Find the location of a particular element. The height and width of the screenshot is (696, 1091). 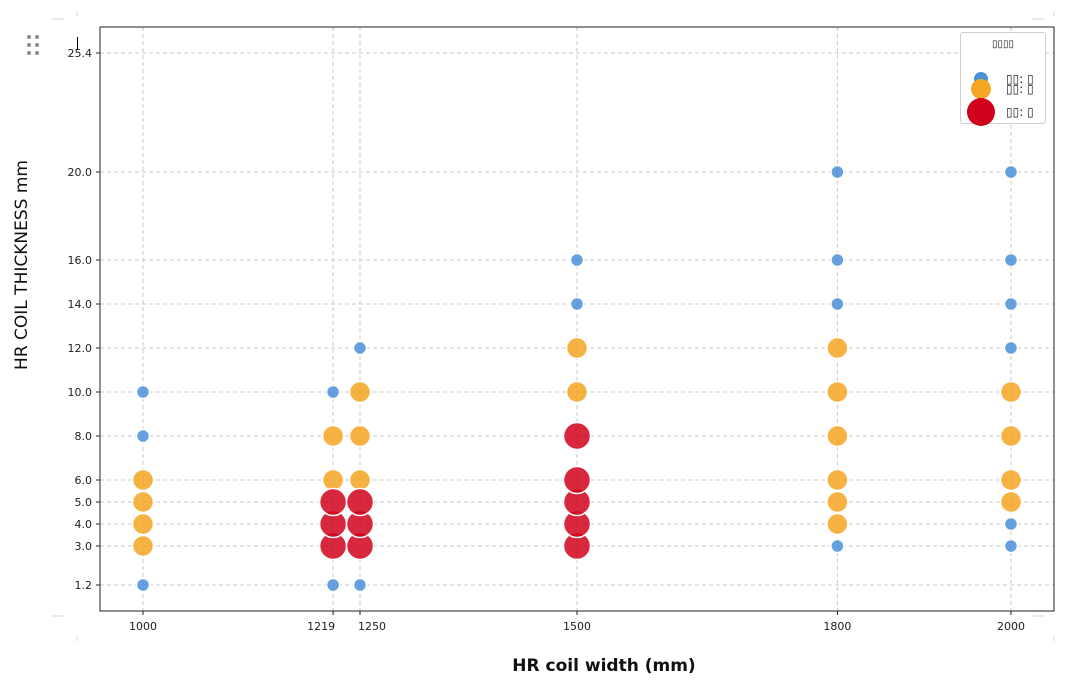

text-cursor is located at coordinates (77, 43).